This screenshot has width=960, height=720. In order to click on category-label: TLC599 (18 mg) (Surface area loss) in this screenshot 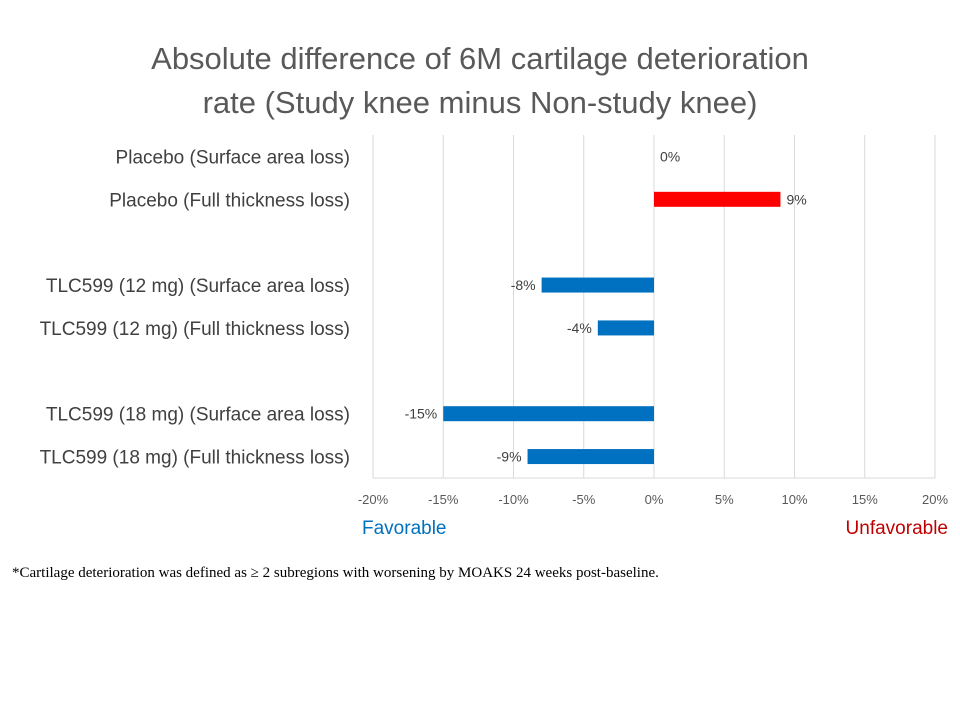, I will do `click(198, 415)`.